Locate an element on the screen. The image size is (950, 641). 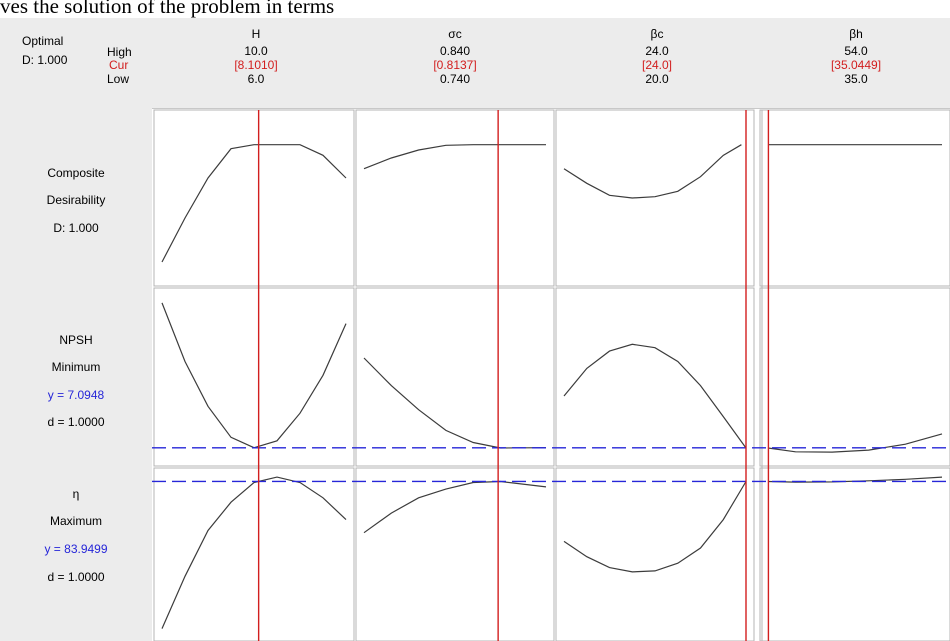
curve-composite-h is located at coordinates (254, 203).